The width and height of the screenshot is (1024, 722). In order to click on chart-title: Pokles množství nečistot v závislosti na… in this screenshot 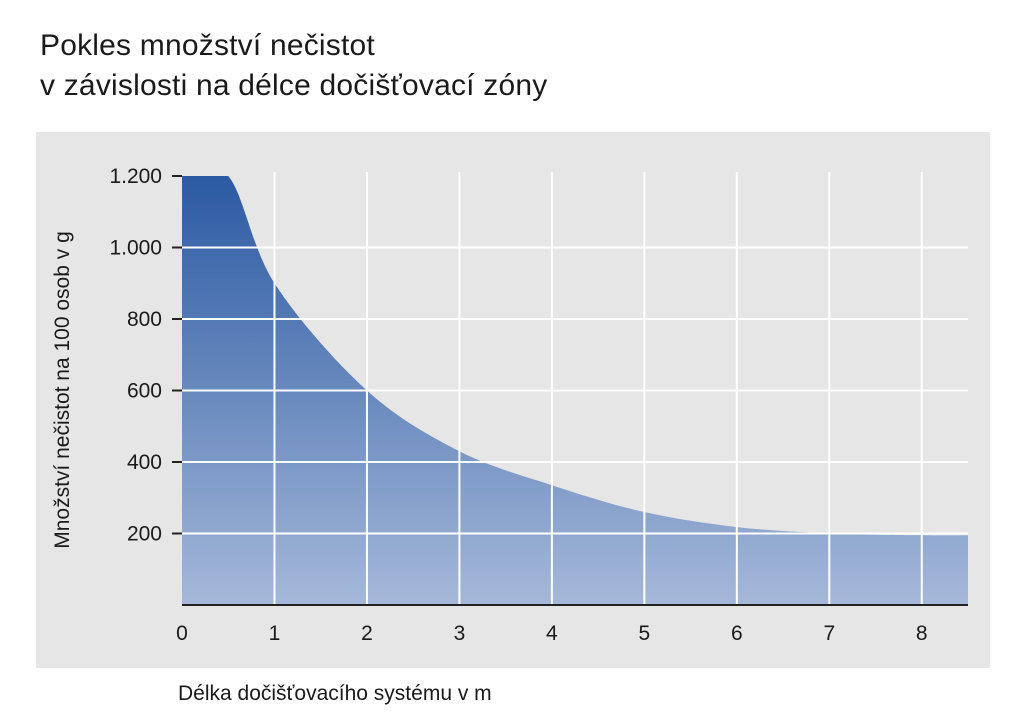, I will do `click(293, 66)`.